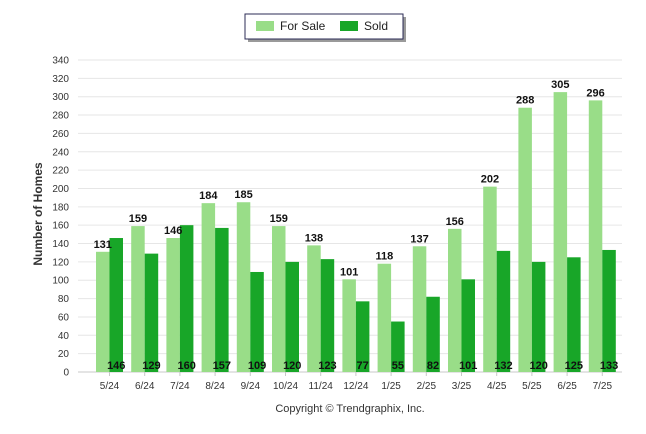 This screenshot has height=434, width=646. I want to click on x-tick-label: 12/24, so click(355, 386).